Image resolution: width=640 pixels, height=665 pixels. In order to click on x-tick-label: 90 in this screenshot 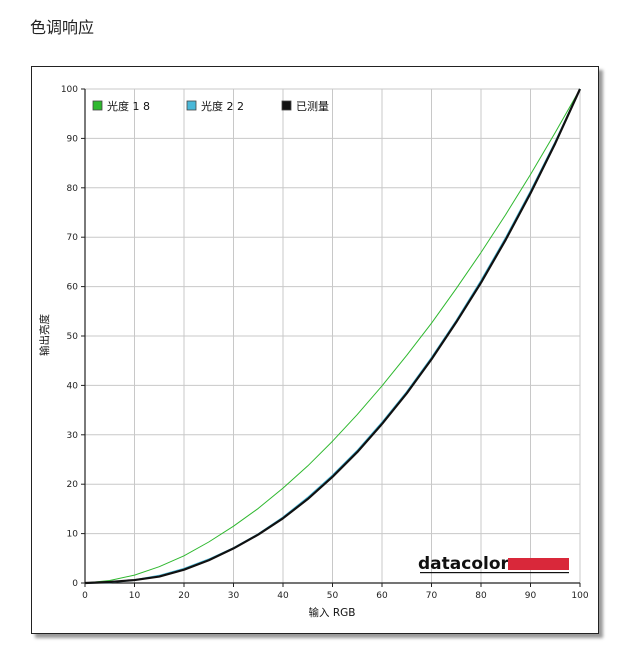, I will do `click(531, 596)`.